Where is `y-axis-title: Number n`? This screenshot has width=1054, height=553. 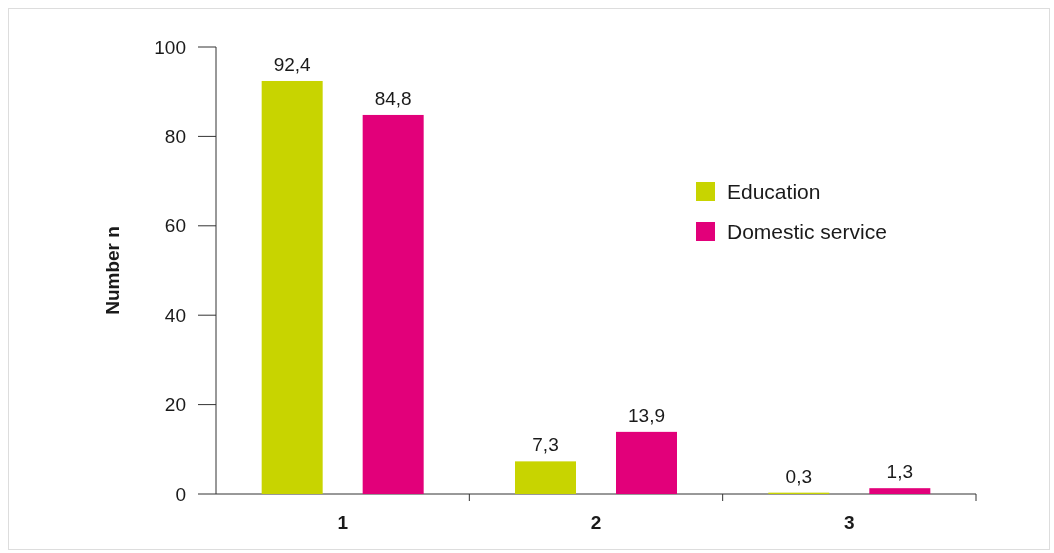 y-axis-title: Number n is located at coordinates (112, 270).